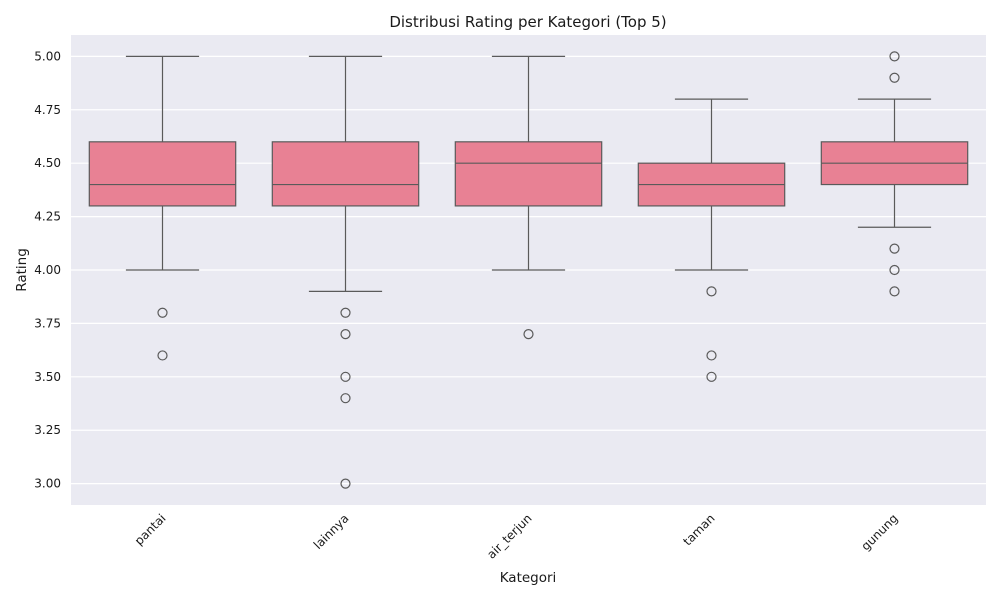 Image resolution: width=1000 pixels, height=600 pixels. Describe the element at coordinates (47, 56) in the screenshot. I see `y-tick-label: 5.00` at that location.